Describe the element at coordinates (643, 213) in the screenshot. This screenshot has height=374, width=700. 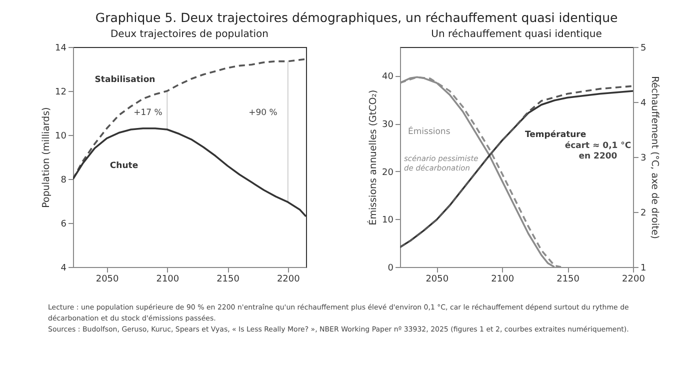
I see `y2-tick-label: 2` at that location.